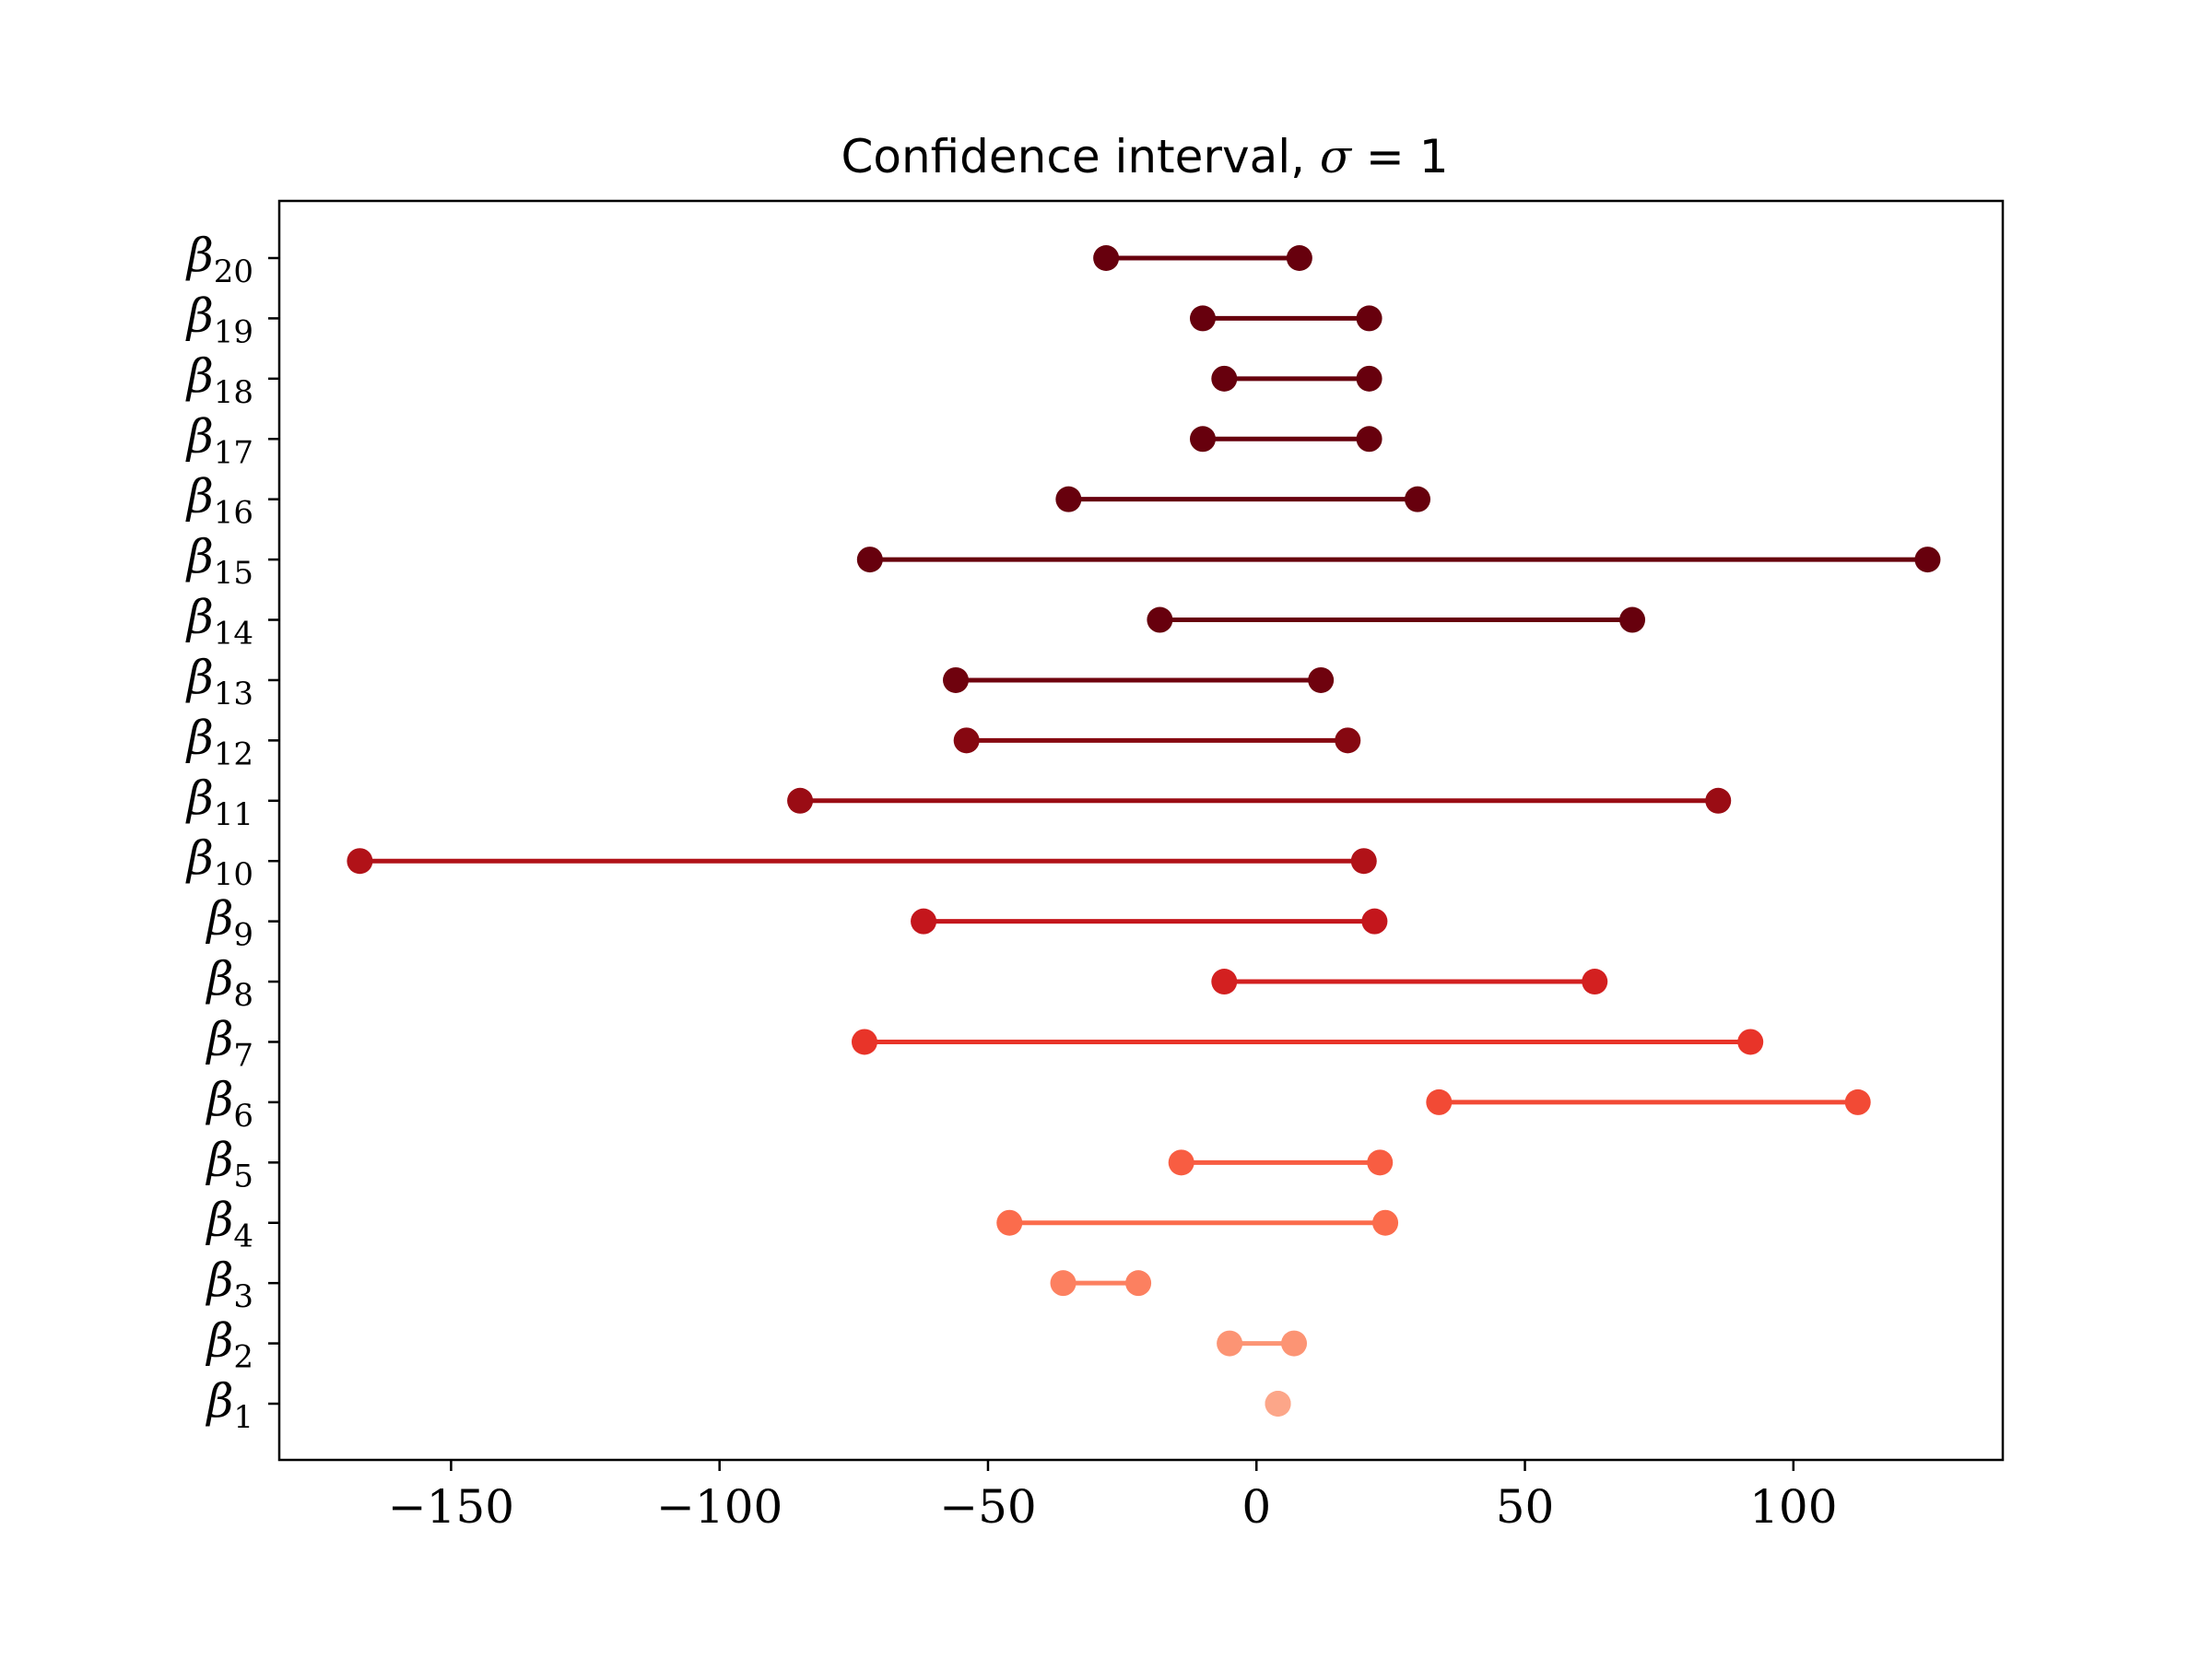  I want to click on y-tick-label: β7, so click(229, 1043).